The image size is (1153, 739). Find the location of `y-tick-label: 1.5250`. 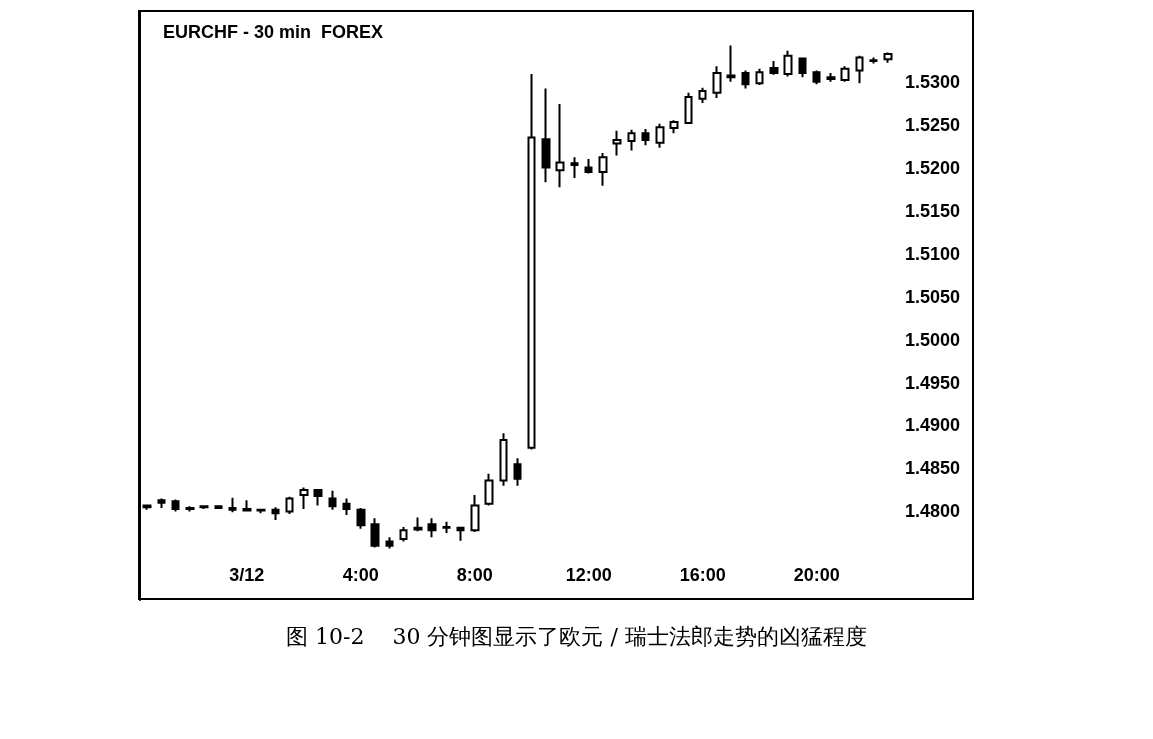

y-tick-label: 1.5250 is located at coordinates (933, 124).